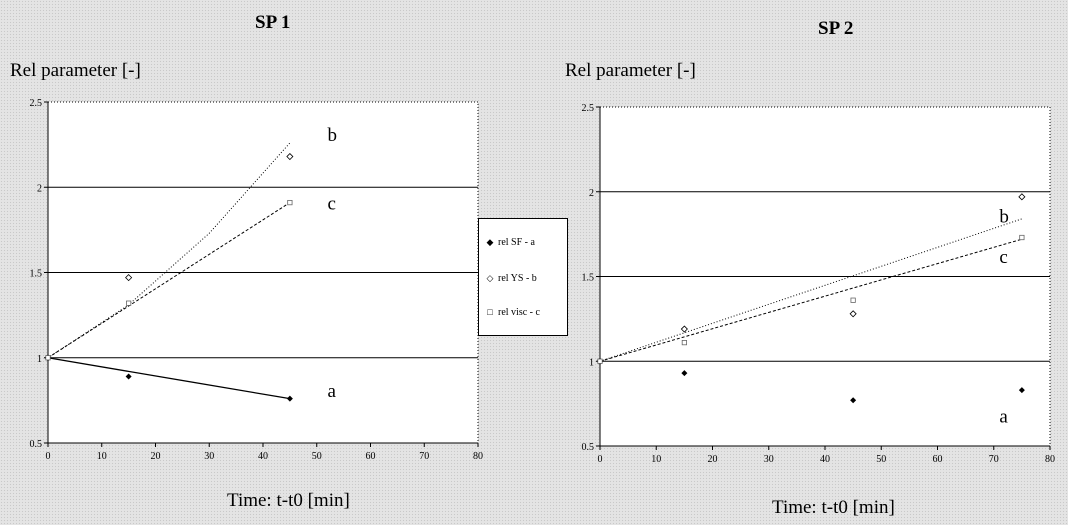 The height and width of the screenshot is (525, 1068). Describe the element at coordinates (36, 444) in the screenshot. I see `chart1-y-tick-label: 0.5` at that location.